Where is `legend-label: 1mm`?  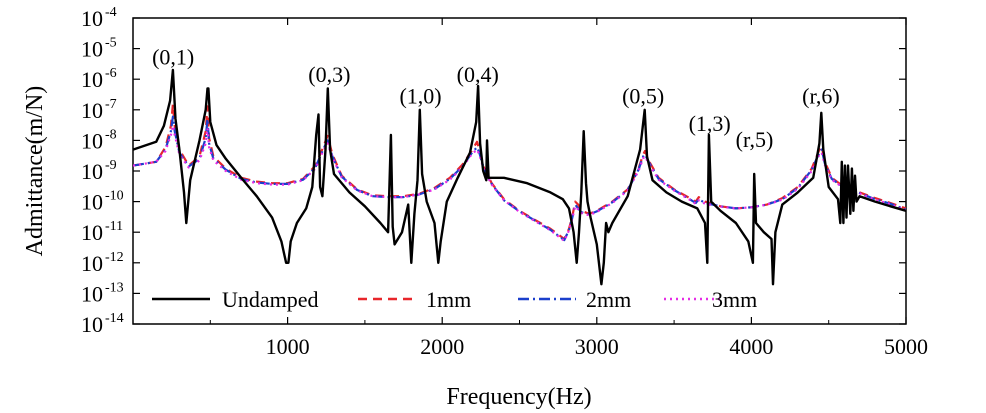 legend-label: 1mm is located at coordinates (448, 299).